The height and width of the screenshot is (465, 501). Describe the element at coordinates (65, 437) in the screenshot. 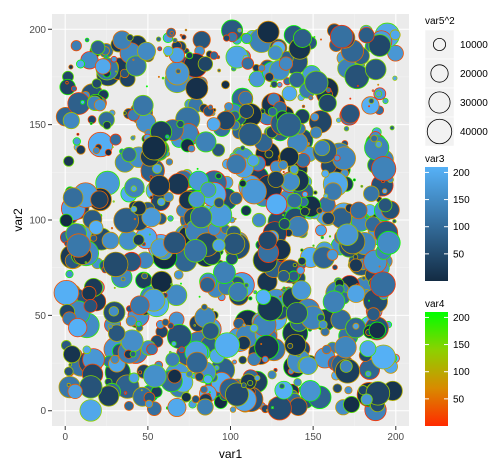

I see `x-tick-label-0: 0` at that location.